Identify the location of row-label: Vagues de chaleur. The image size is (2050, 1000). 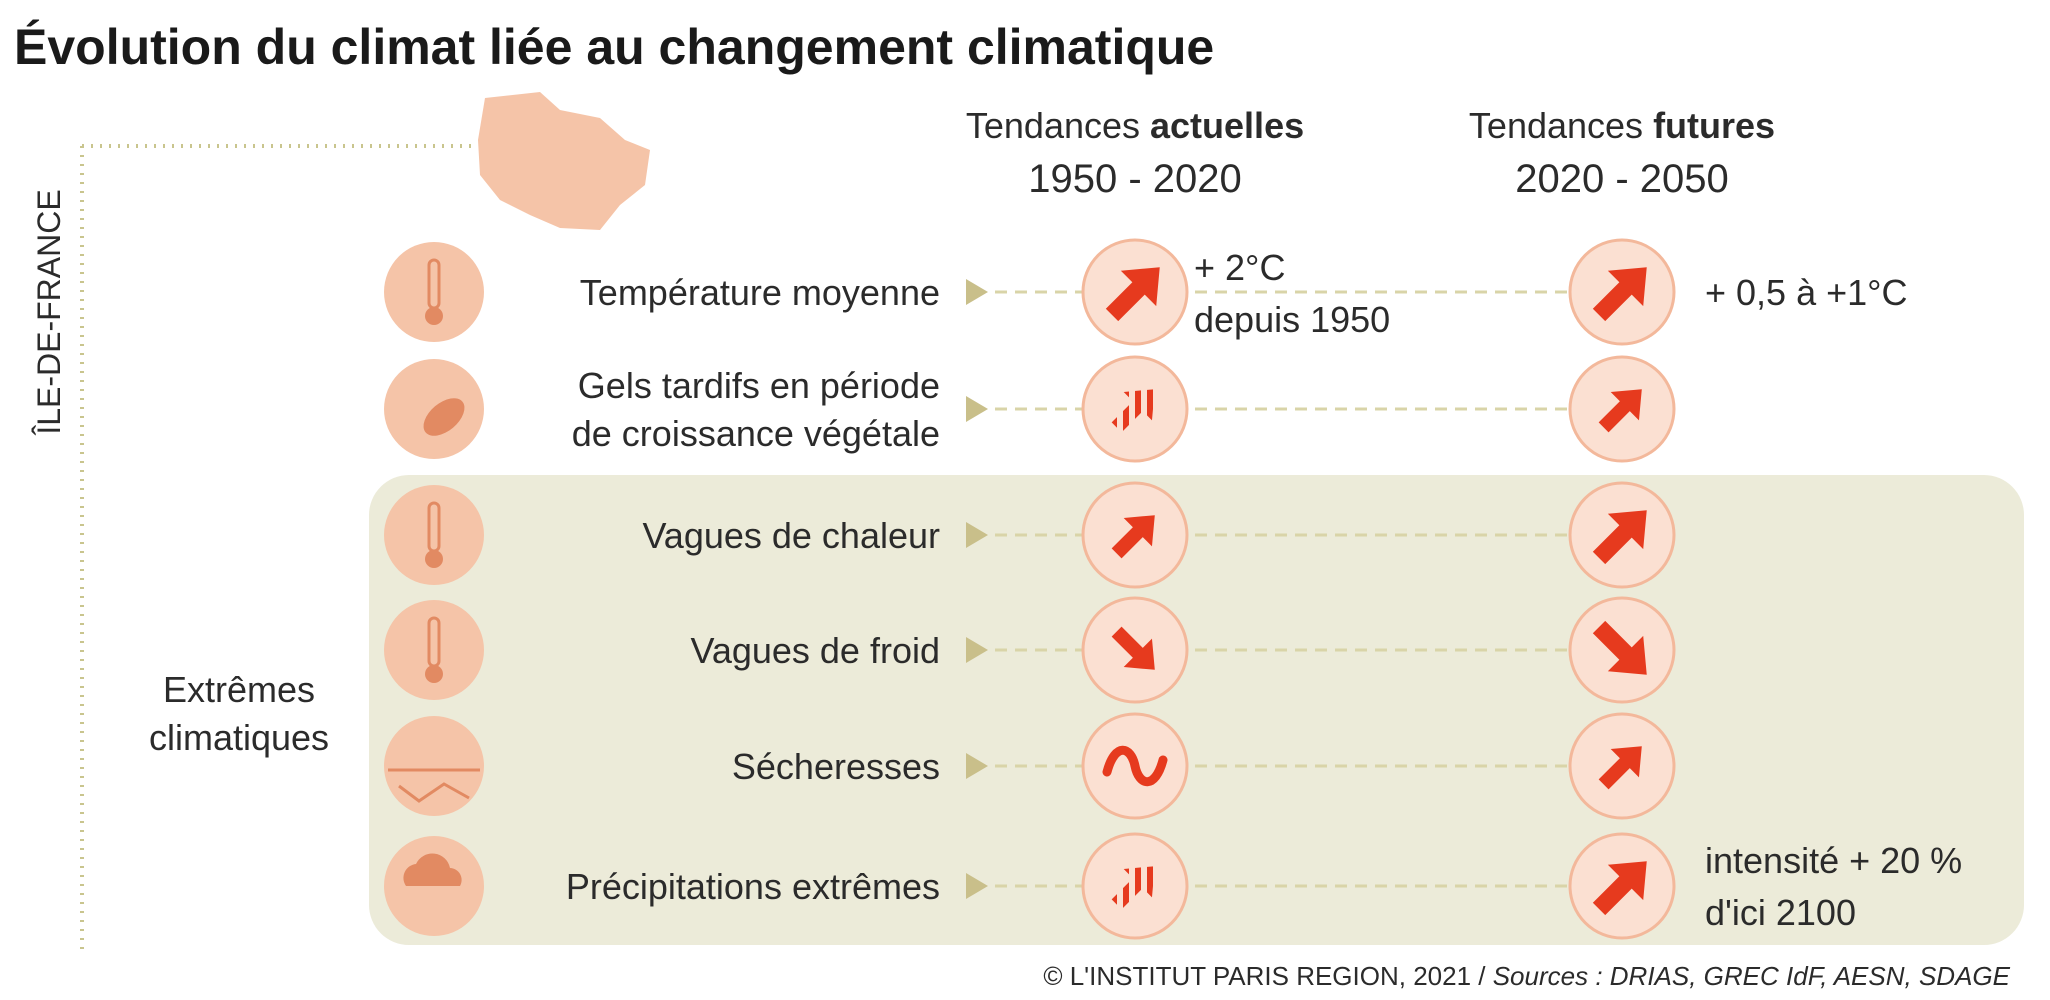
(791, 535).